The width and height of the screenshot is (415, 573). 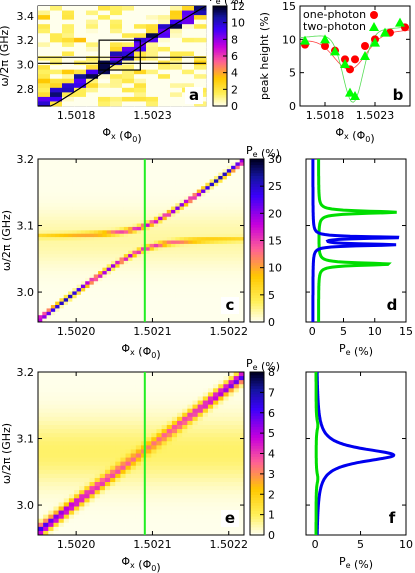 What do you see at coordinates (140, 351) in the screenshot?
I see `x-axis-label: Φx (Φ0)` at bounding box center [140, 351].